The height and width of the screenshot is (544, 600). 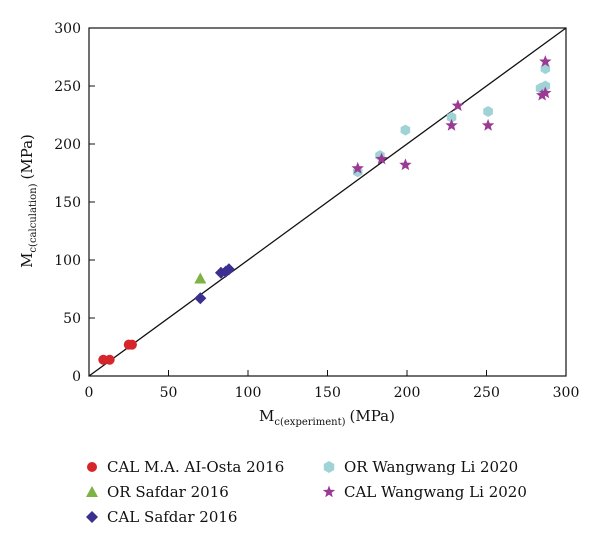 I want to click on green-triangle-marker-icon, so click(x=92, y=491).